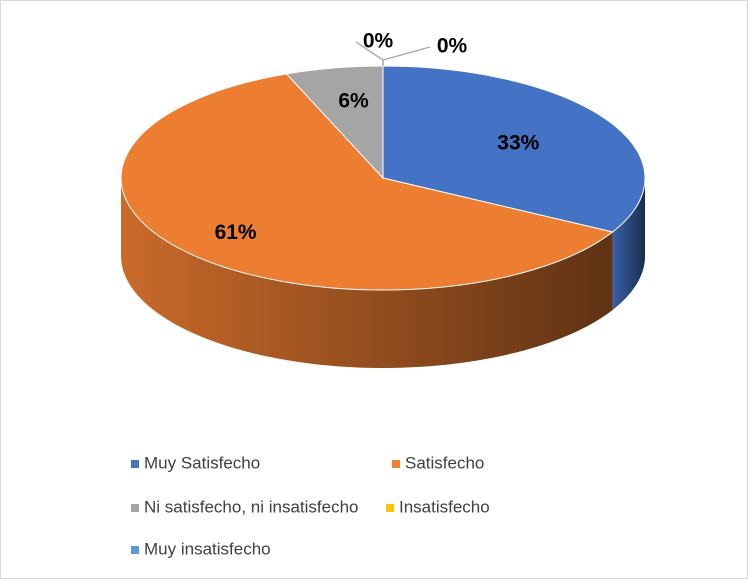 The width and height of the screenshot is (748, 584). What do you see at coordinates (406, 56) in the screenshot?
I see `leader-line` at bounding box center [406, 56].